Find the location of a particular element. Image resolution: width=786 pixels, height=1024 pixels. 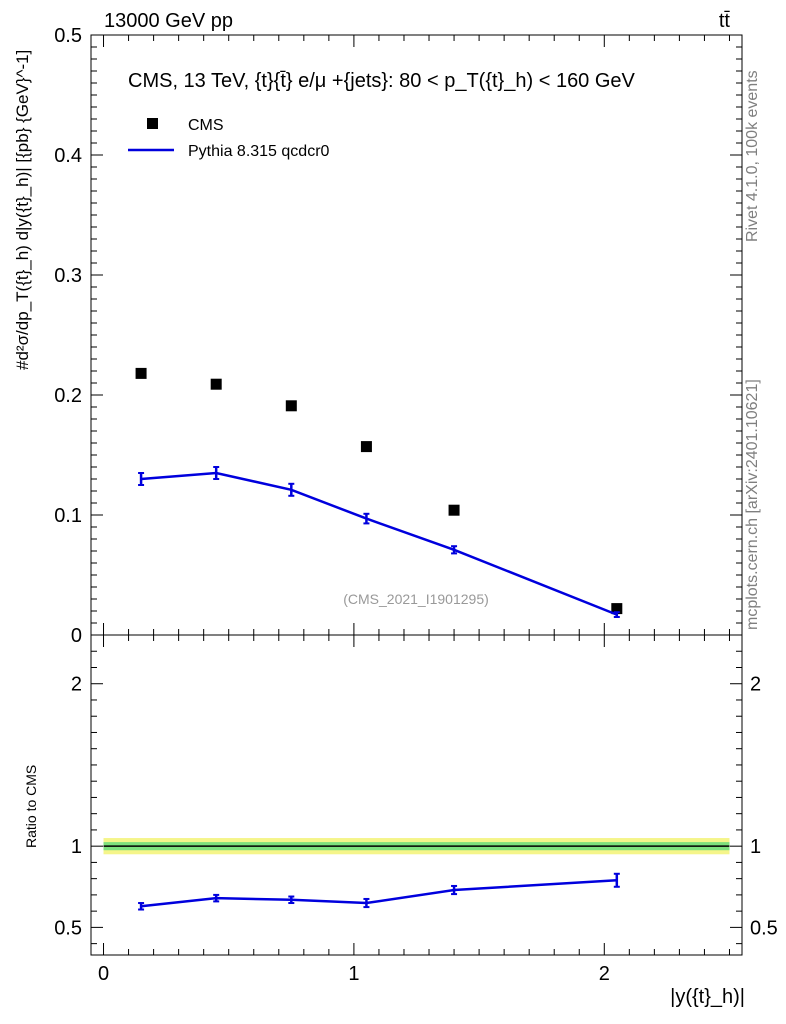

ratio-tick-label-right: 1 is located at coordinates (755, 847).